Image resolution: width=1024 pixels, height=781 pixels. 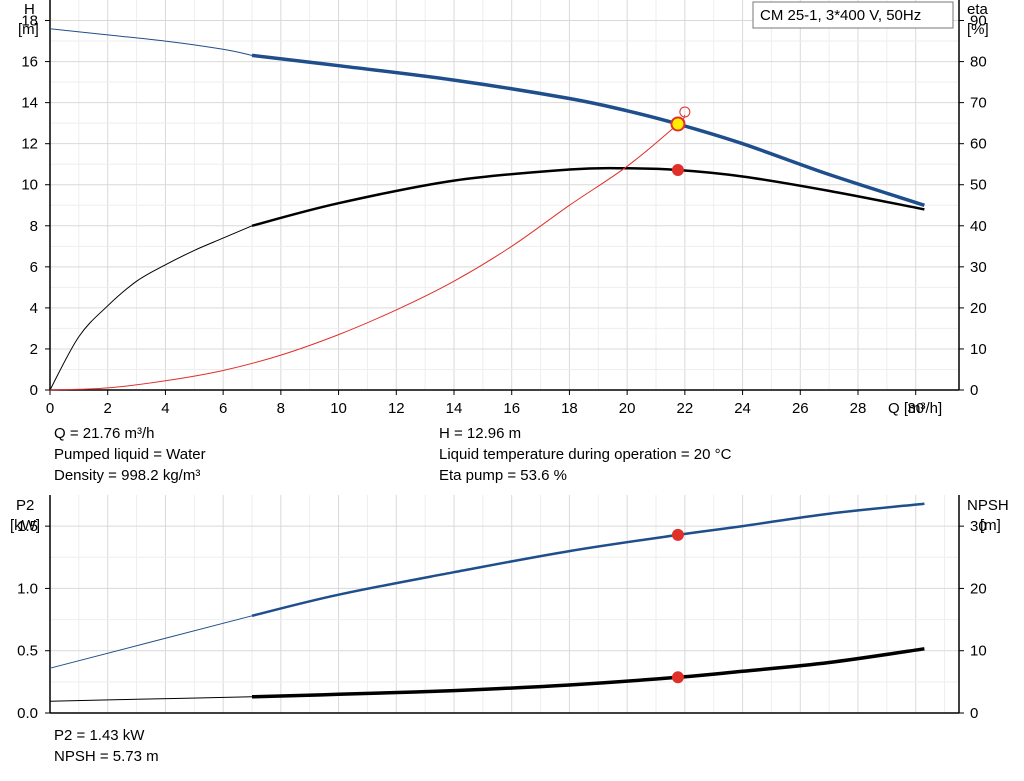 What do you see at coordinates (685, 408) in the screenshot?
I see `top-x-tick-label: 22` at bounding box center [685, 408].